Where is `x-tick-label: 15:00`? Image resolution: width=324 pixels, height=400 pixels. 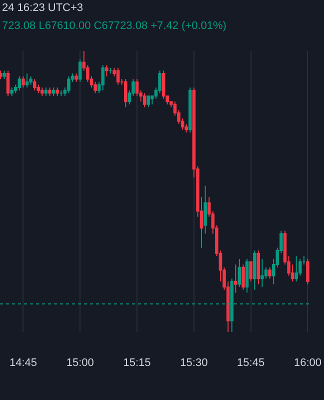
x-tick-label: 15:00 is located at coordinates (80, 363).